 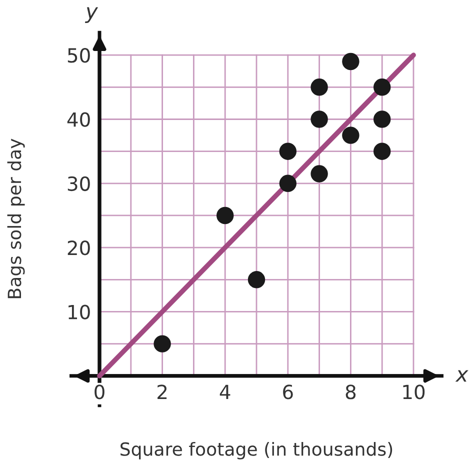 What do you see at coordinates (256, 451) in the screenshot?
I see `x-axis-title: Square footage (in thousands)` at bounding box center [256, 451].